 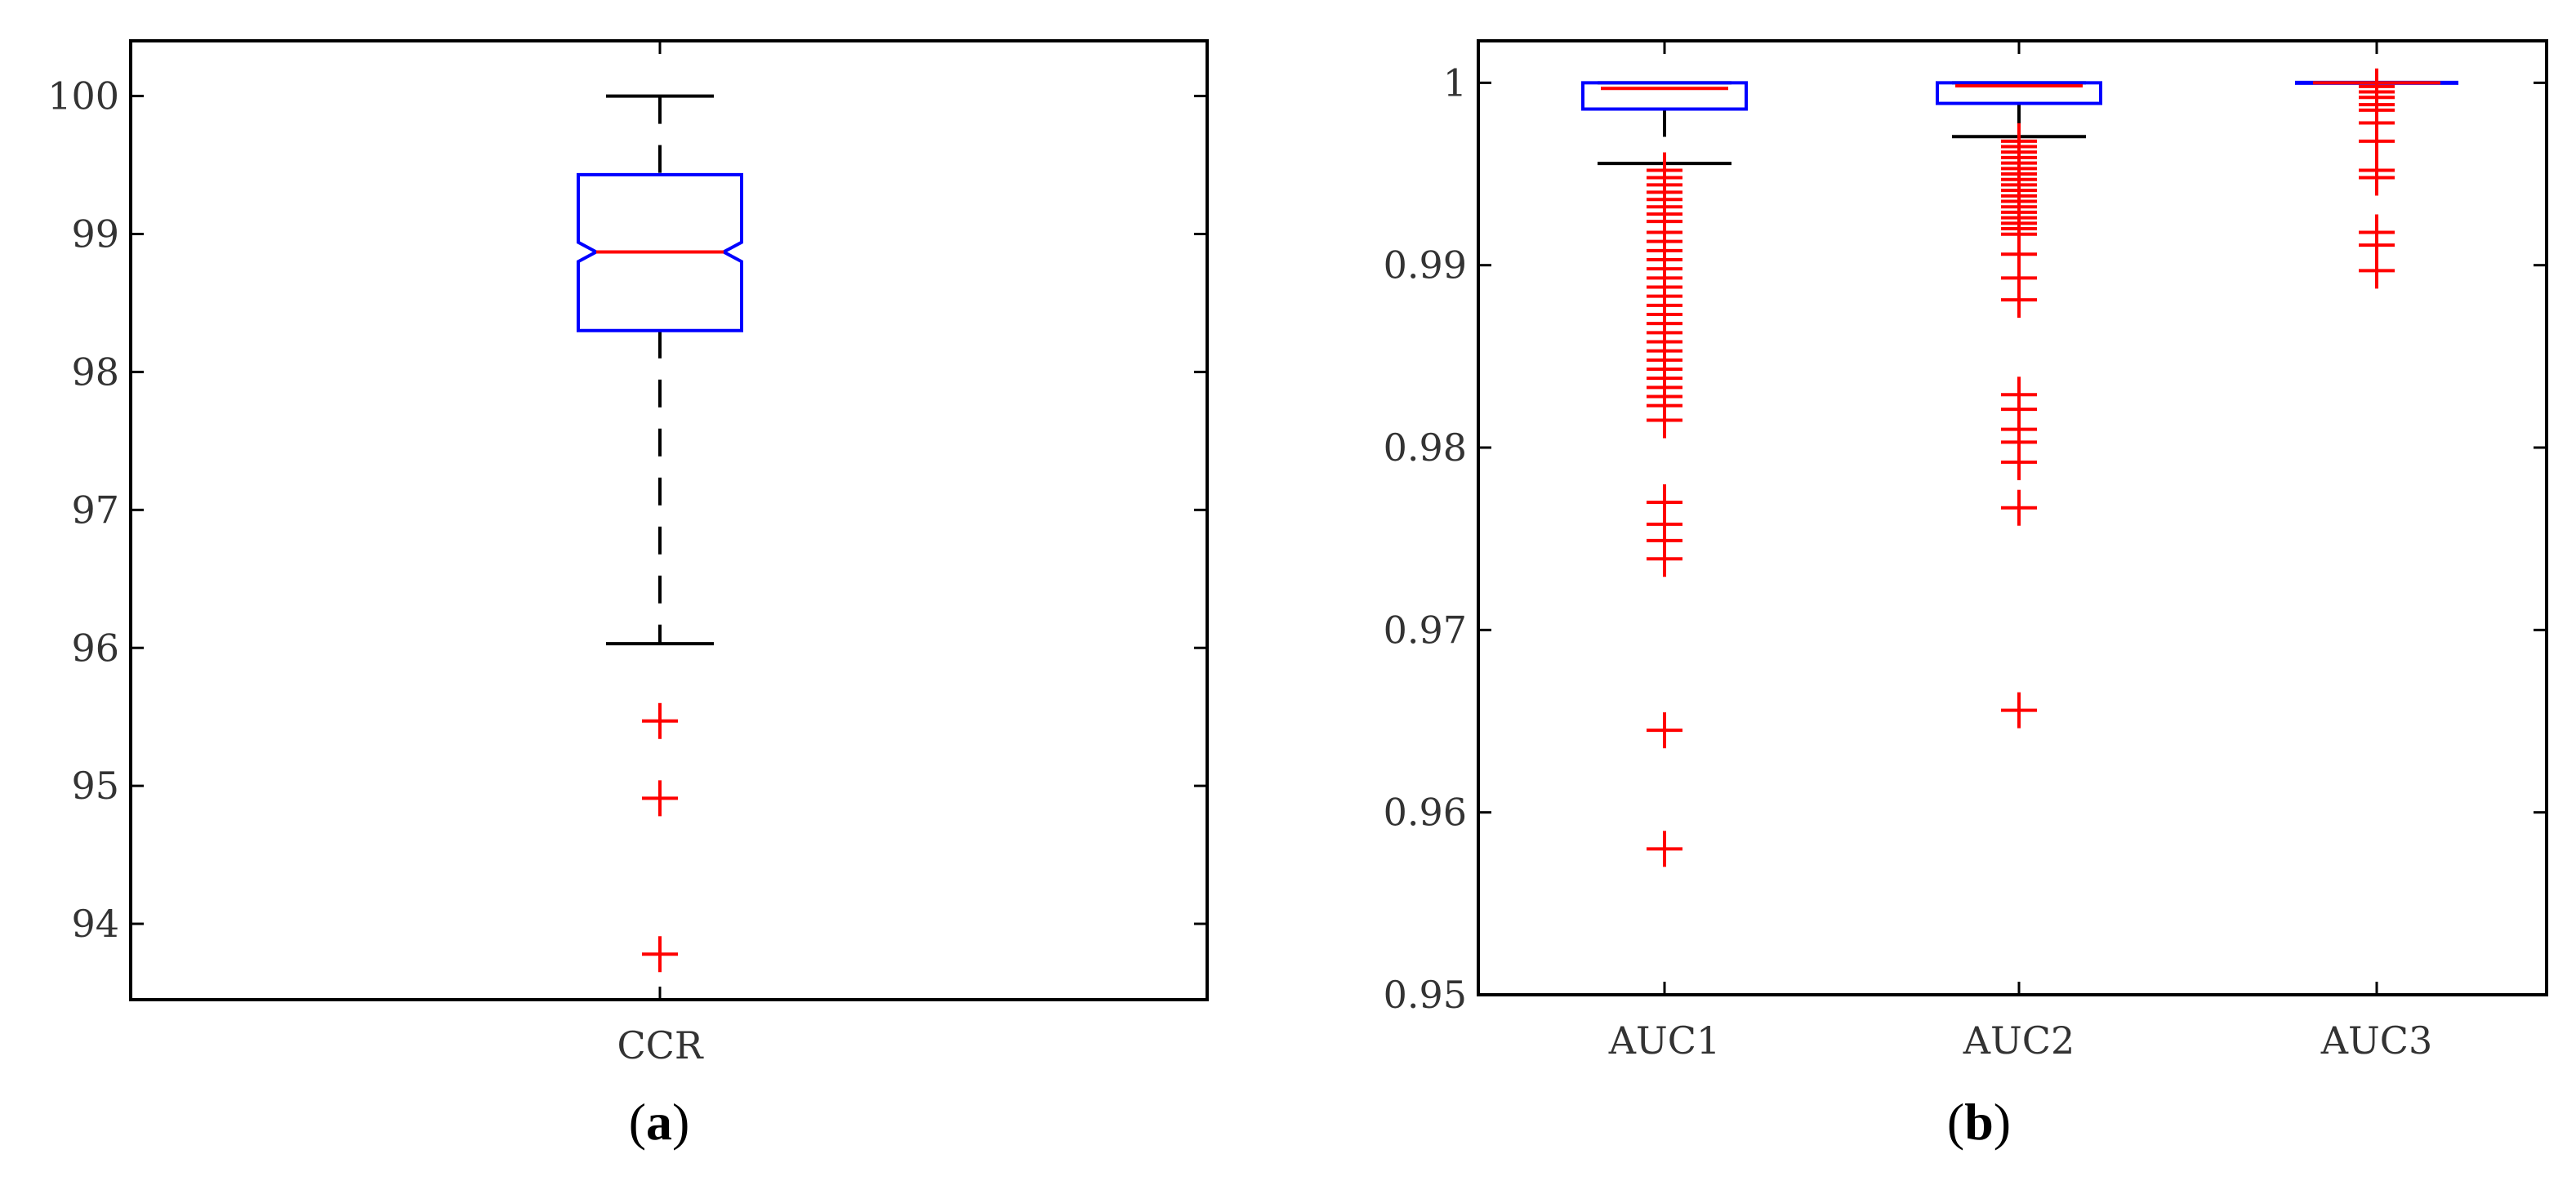 I want to click on panel-b-label: (b), so click(x=1979, y=1122).